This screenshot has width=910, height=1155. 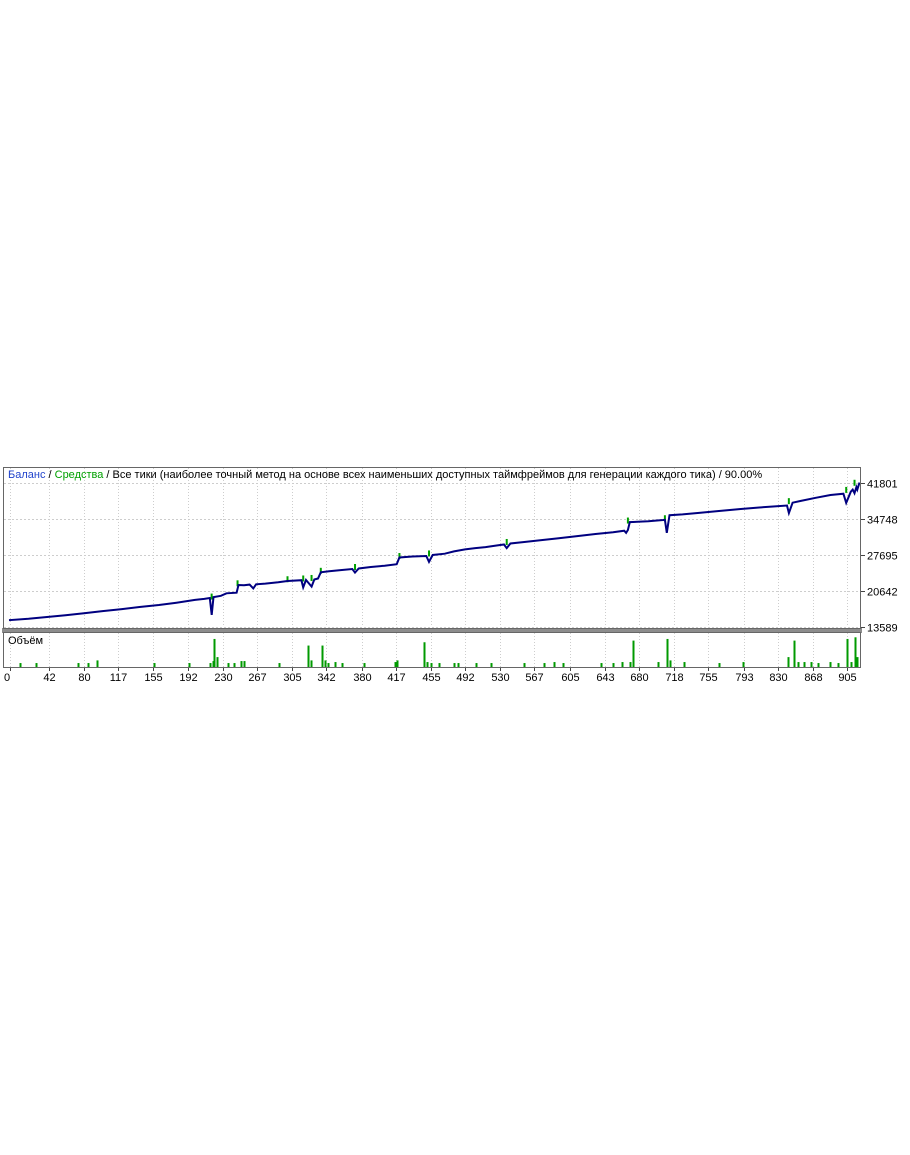 What do you see at coordinates (708, 678) in the screenshot?
I see `x-axis-label: 755` at bounding box center [708, 678].